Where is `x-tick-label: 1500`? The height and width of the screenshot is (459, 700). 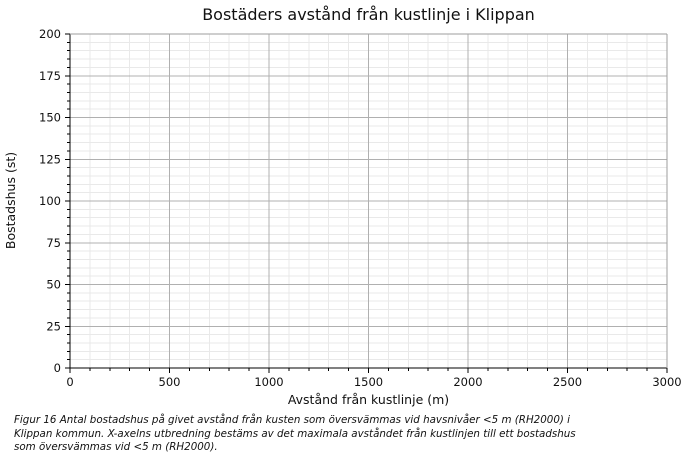 x-tick-label: 1500 is located at coordinates (368, 382).